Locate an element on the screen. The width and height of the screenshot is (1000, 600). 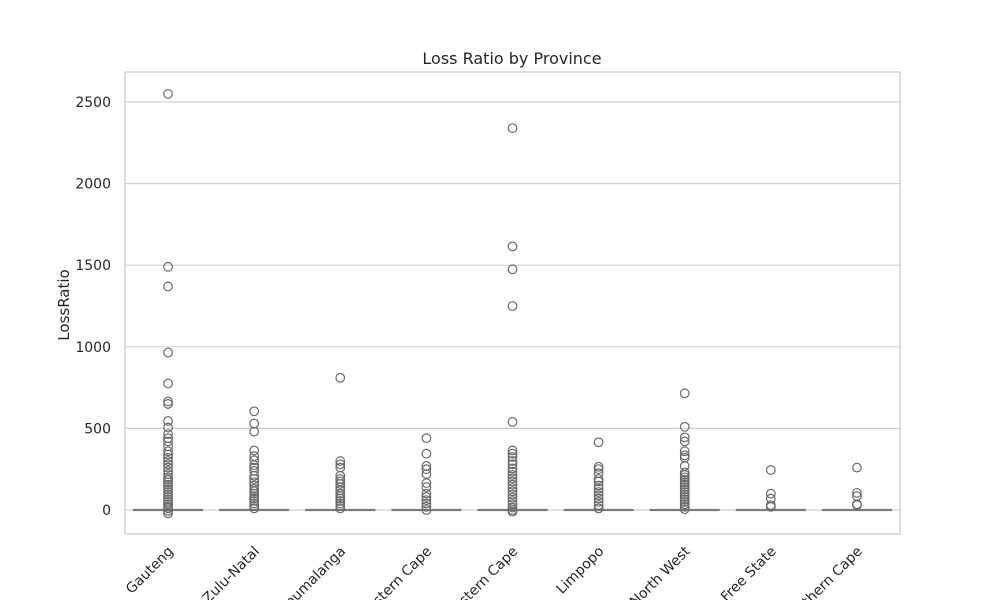
y-tick-label: 0 is located at coordinates (106, 511).